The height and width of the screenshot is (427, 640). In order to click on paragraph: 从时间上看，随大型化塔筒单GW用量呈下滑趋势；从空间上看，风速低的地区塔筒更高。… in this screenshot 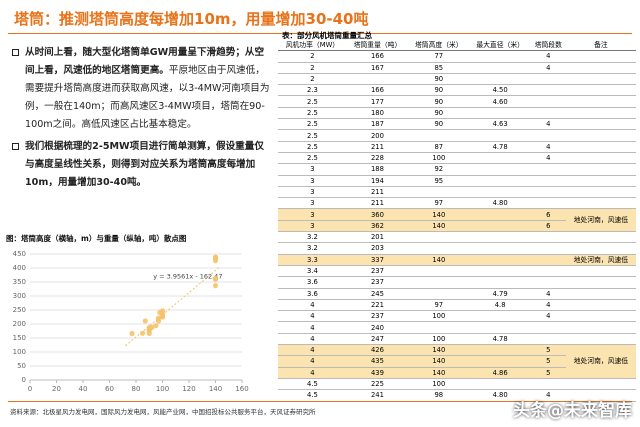, I will do `click(142, 89)`.